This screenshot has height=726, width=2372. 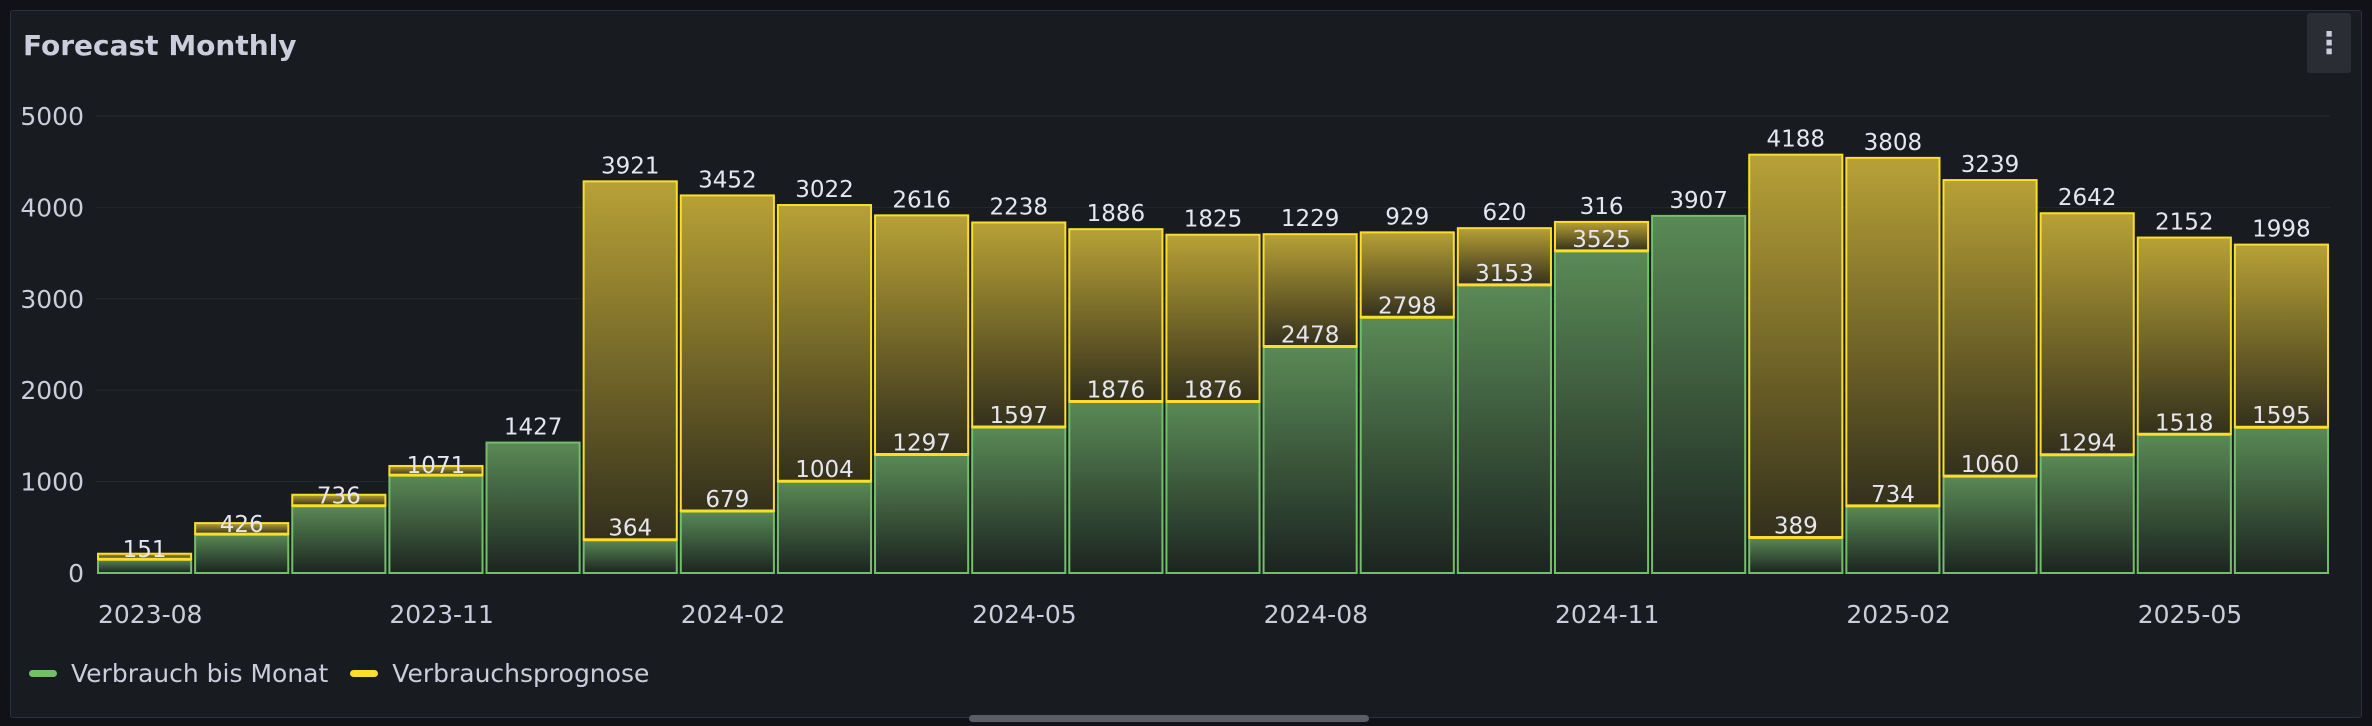 What do you see at coordinates (339, 497) in the screenshot?
I see `data-label-prognose: 736` at bounding box center [339, 497].